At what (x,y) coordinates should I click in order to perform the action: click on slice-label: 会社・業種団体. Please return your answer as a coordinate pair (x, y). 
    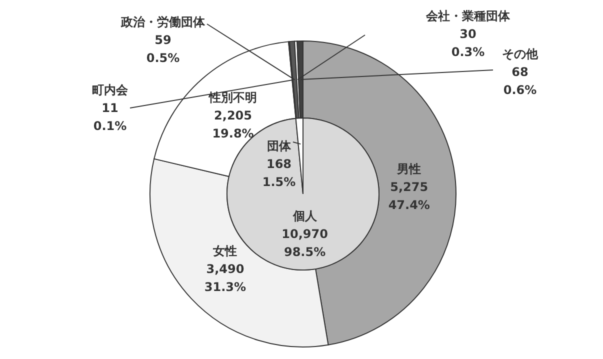
    Looking at the image, I should click on (468, 16).